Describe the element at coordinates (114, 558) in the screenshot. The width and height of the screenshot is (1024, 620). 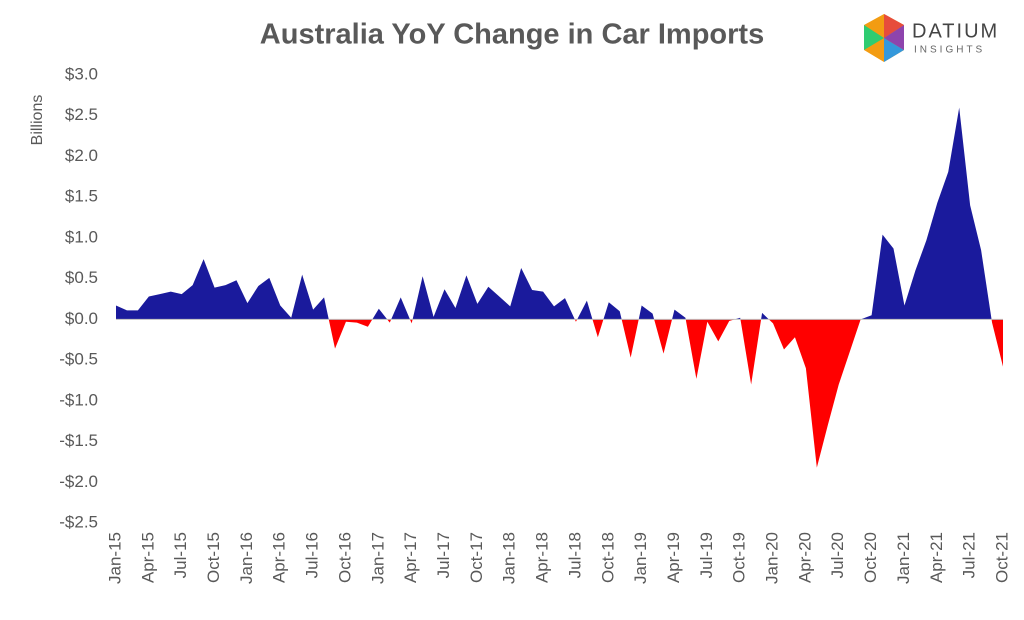
I see `x-tick-label: Jan-15` at that location.